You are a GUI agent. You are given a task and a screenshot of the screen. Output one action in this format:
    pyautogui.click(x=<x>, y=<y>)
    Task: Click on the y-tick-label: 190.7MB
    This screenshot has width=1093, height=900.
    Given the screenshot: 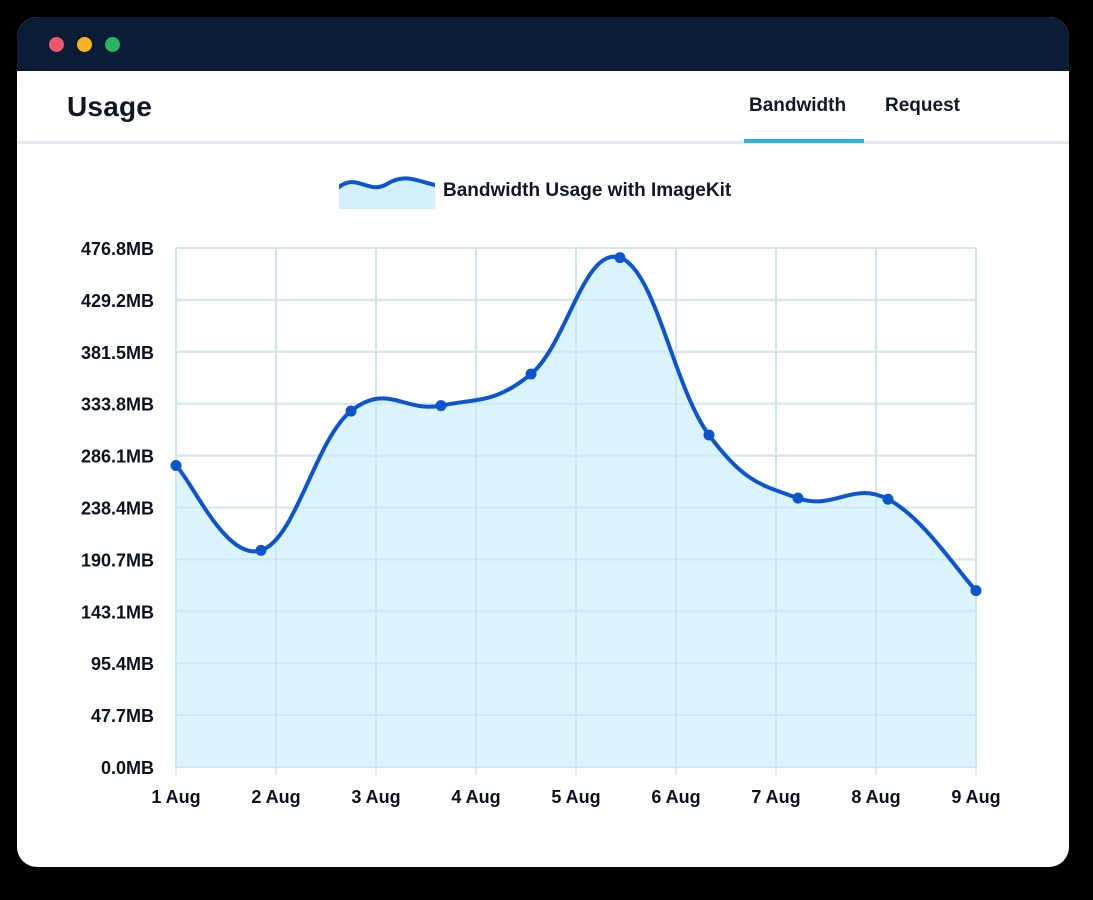 What is the action you would take?
    pyautogui.click(x=117, y=560)
    